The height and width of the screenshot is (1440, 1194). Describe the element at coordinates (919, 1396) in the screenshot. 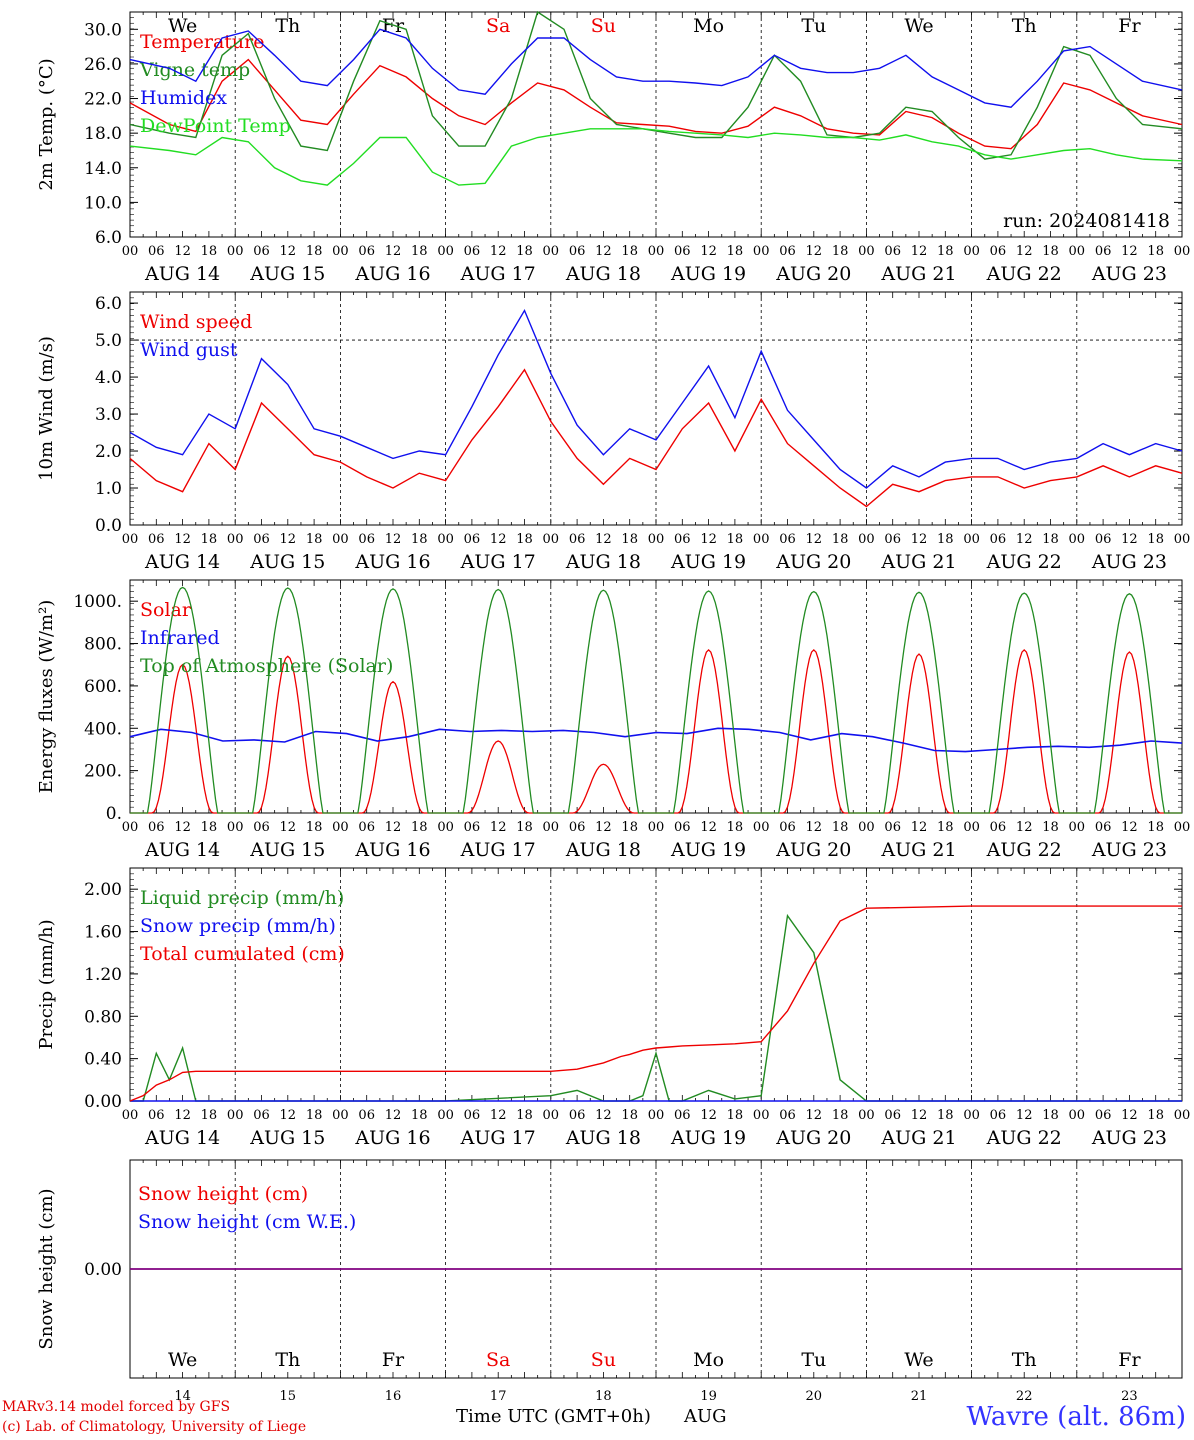

I see `day-number-label: 21` at that location.